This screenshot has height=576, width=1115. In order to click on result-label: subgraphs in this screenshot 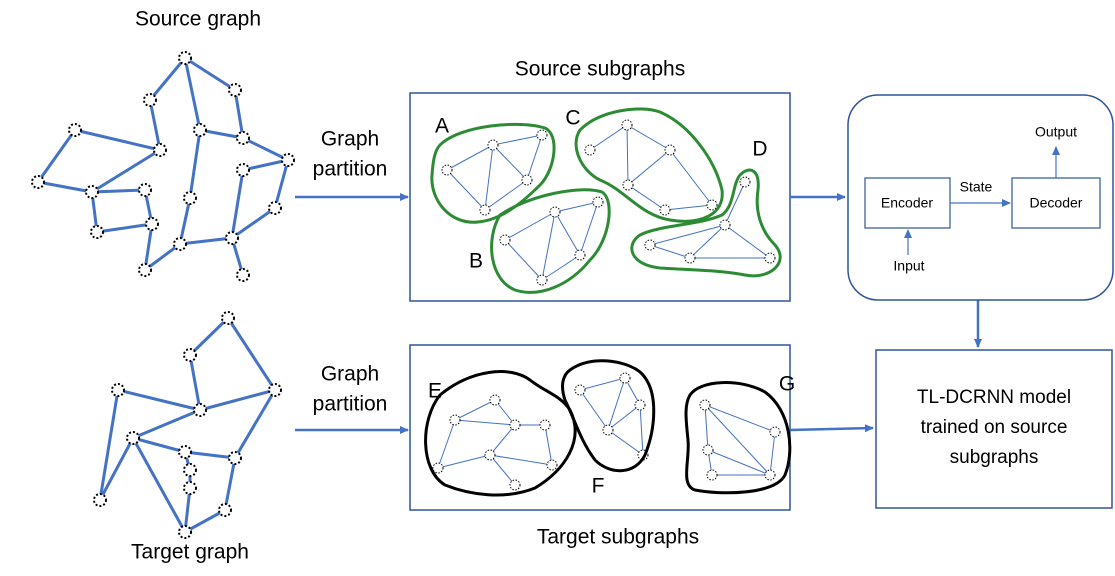, I will do `click(994, 457)`.